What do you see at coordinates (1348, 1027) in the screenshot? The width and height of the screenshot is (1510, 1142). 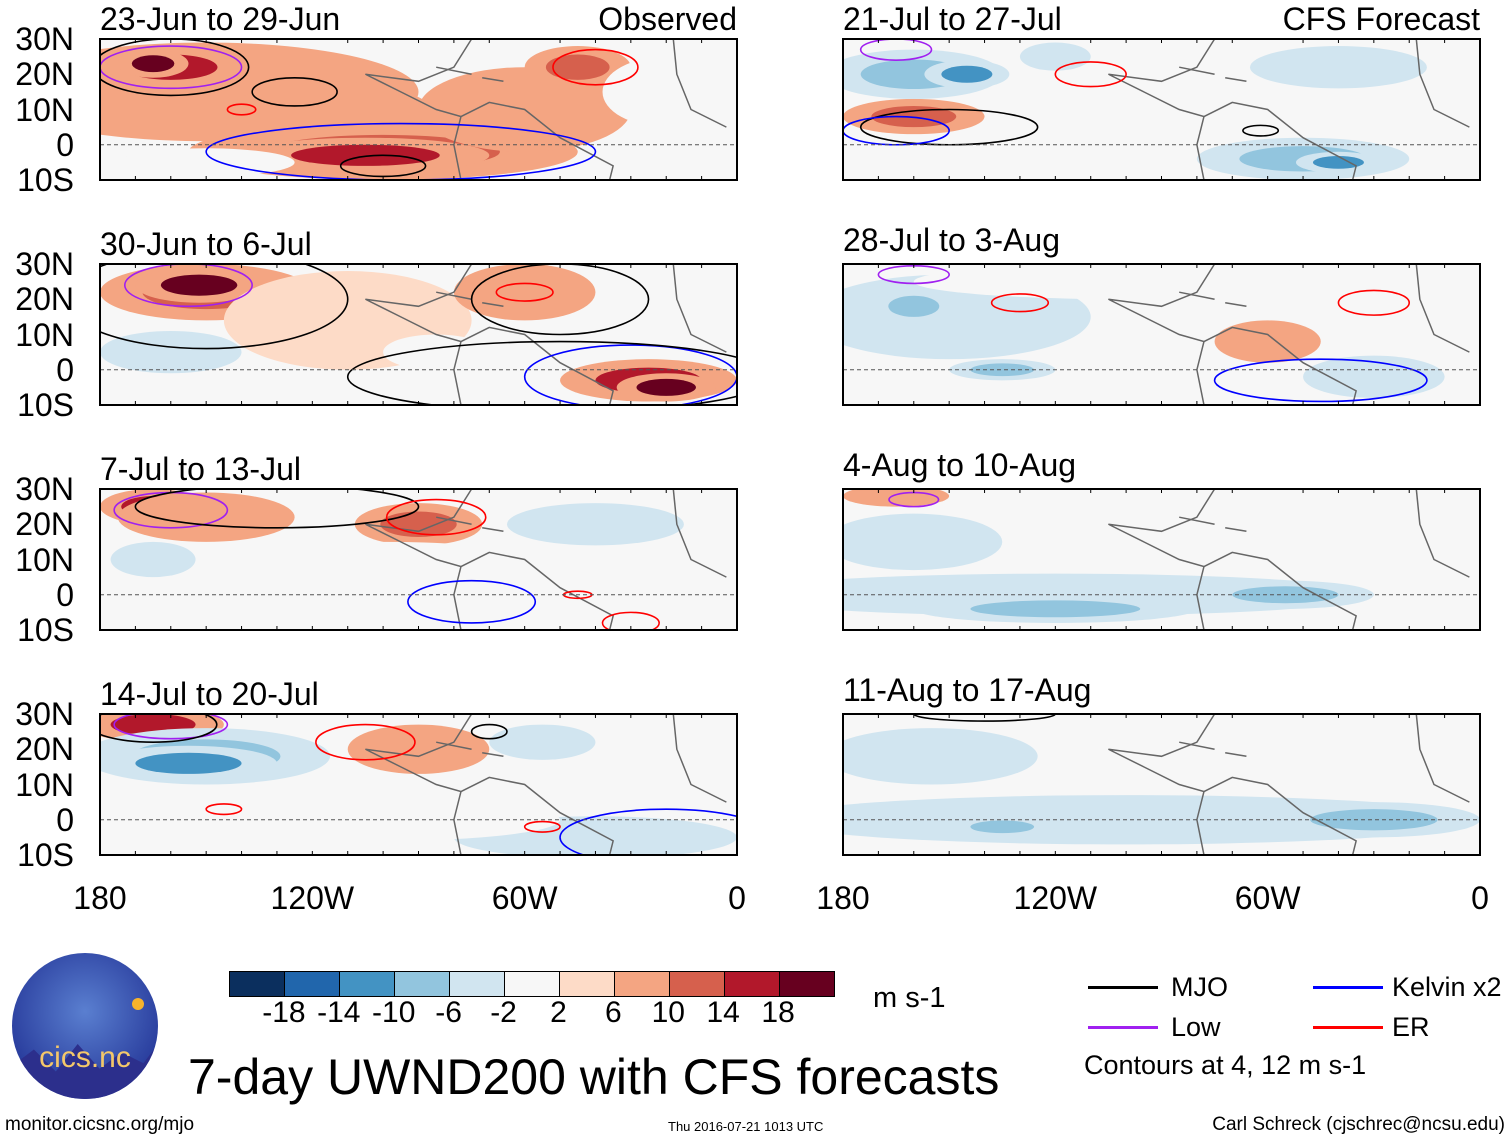 I see `legend-er-line` at bounding box center [1348, 1027].